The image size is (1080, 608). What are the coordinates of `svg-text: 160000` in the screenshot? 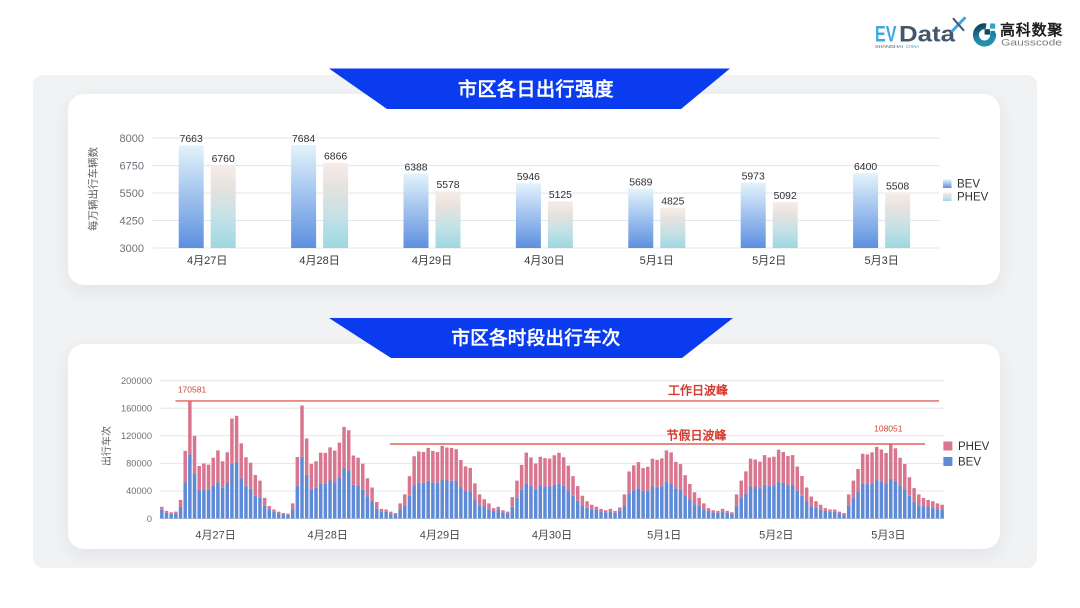 It's located at (136, 409).